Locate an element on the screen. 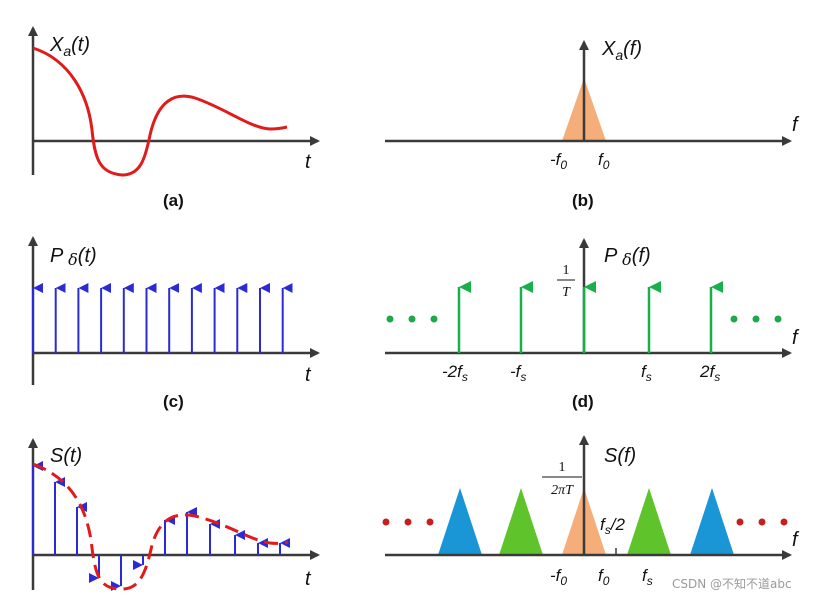 Image resolution: width=838 pixels, height=601 pixels. b-tick-pos-f0: f0 is located at coordinates (604, 161).